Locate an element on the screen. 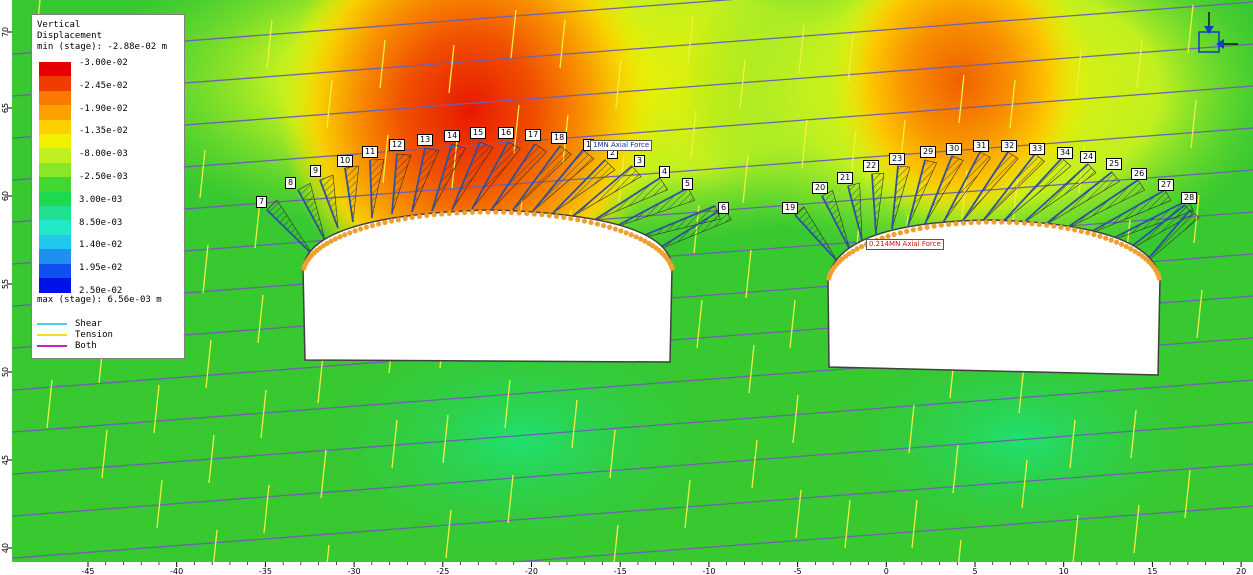  bolt-label-27: 27 is located at coordinates (1166, 185).